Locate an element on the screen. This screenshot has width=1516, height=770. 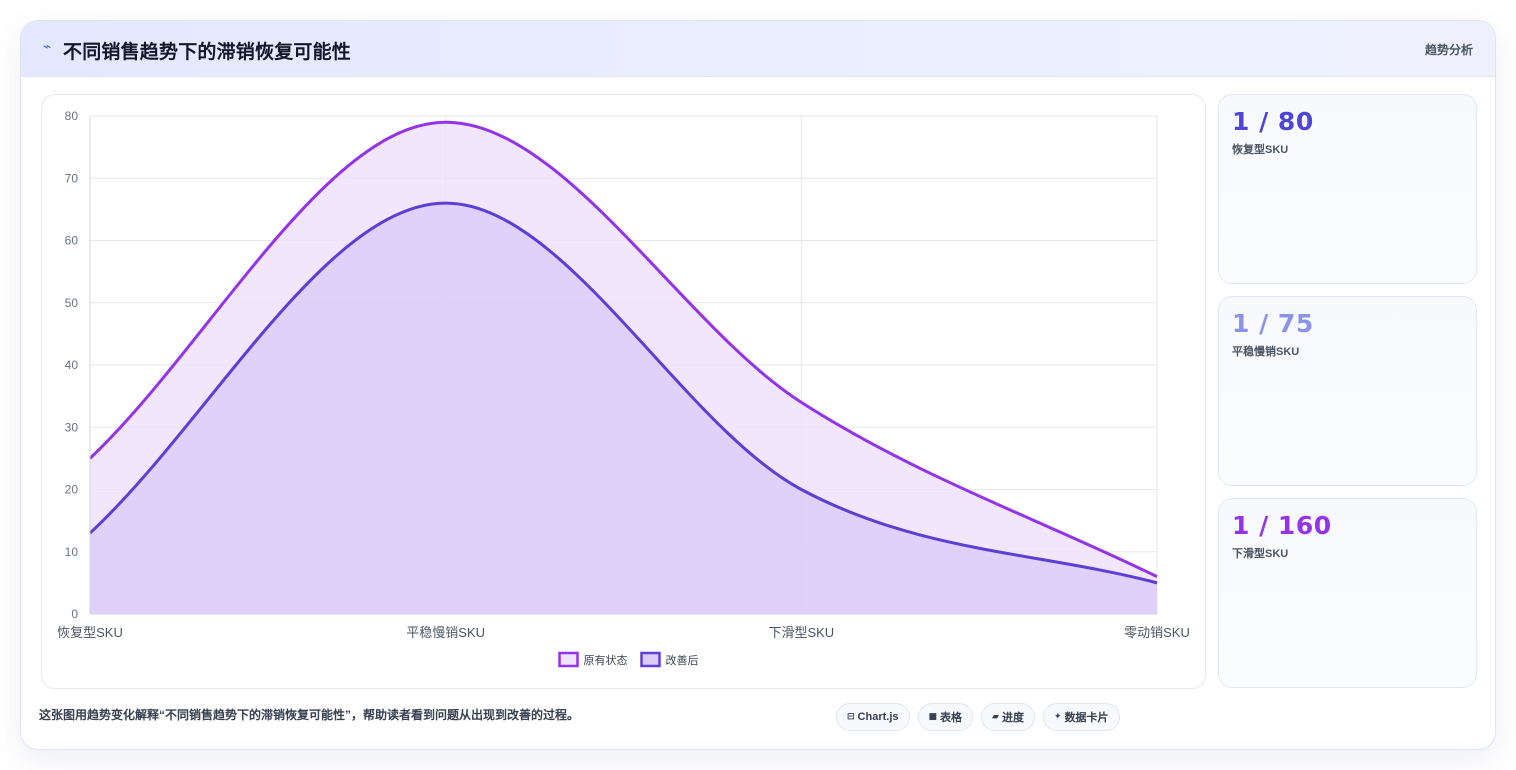
stat-card-recovery: 1 / 80 恢复型SKU is located at coordinates (1347, 189).